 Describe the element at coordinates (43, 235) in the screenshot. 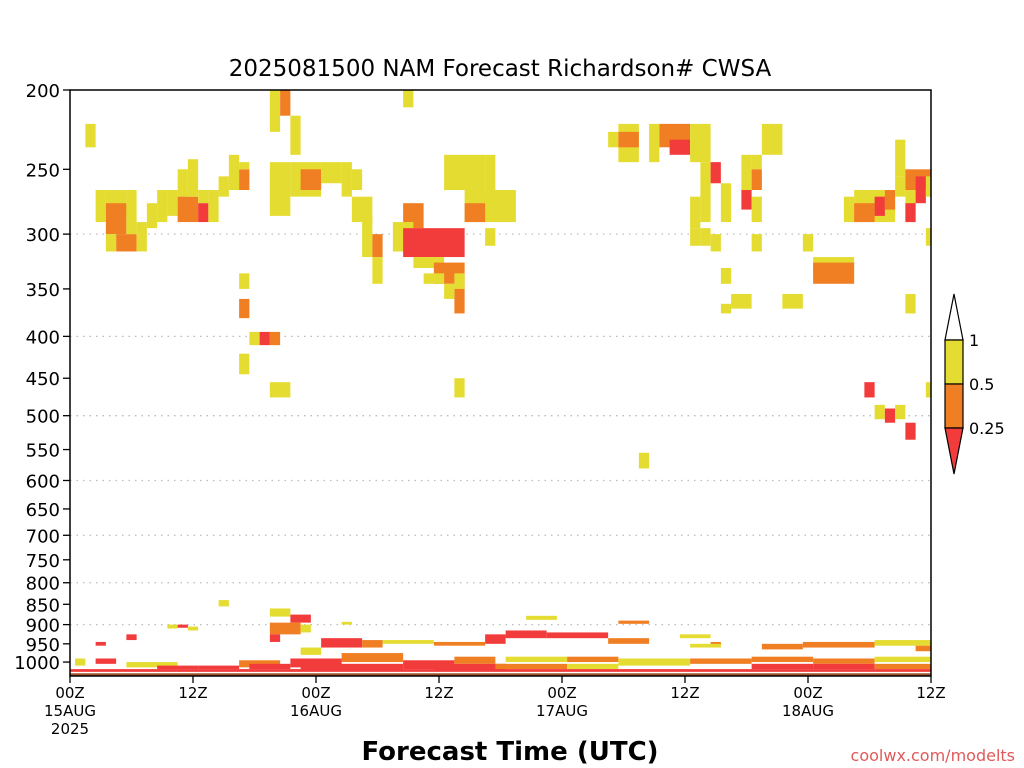

I see `y-tick-label: 300` at that location.